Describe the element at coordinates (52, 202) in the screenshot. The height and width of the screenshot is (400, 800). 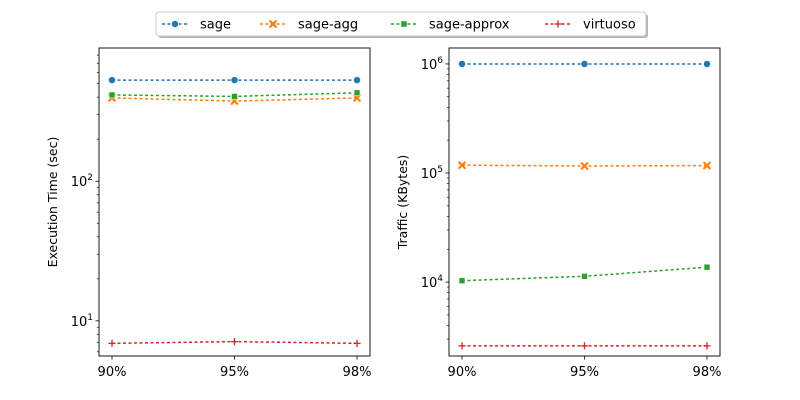
I see `y-axis-label: Execution Time (sec)` at that location.